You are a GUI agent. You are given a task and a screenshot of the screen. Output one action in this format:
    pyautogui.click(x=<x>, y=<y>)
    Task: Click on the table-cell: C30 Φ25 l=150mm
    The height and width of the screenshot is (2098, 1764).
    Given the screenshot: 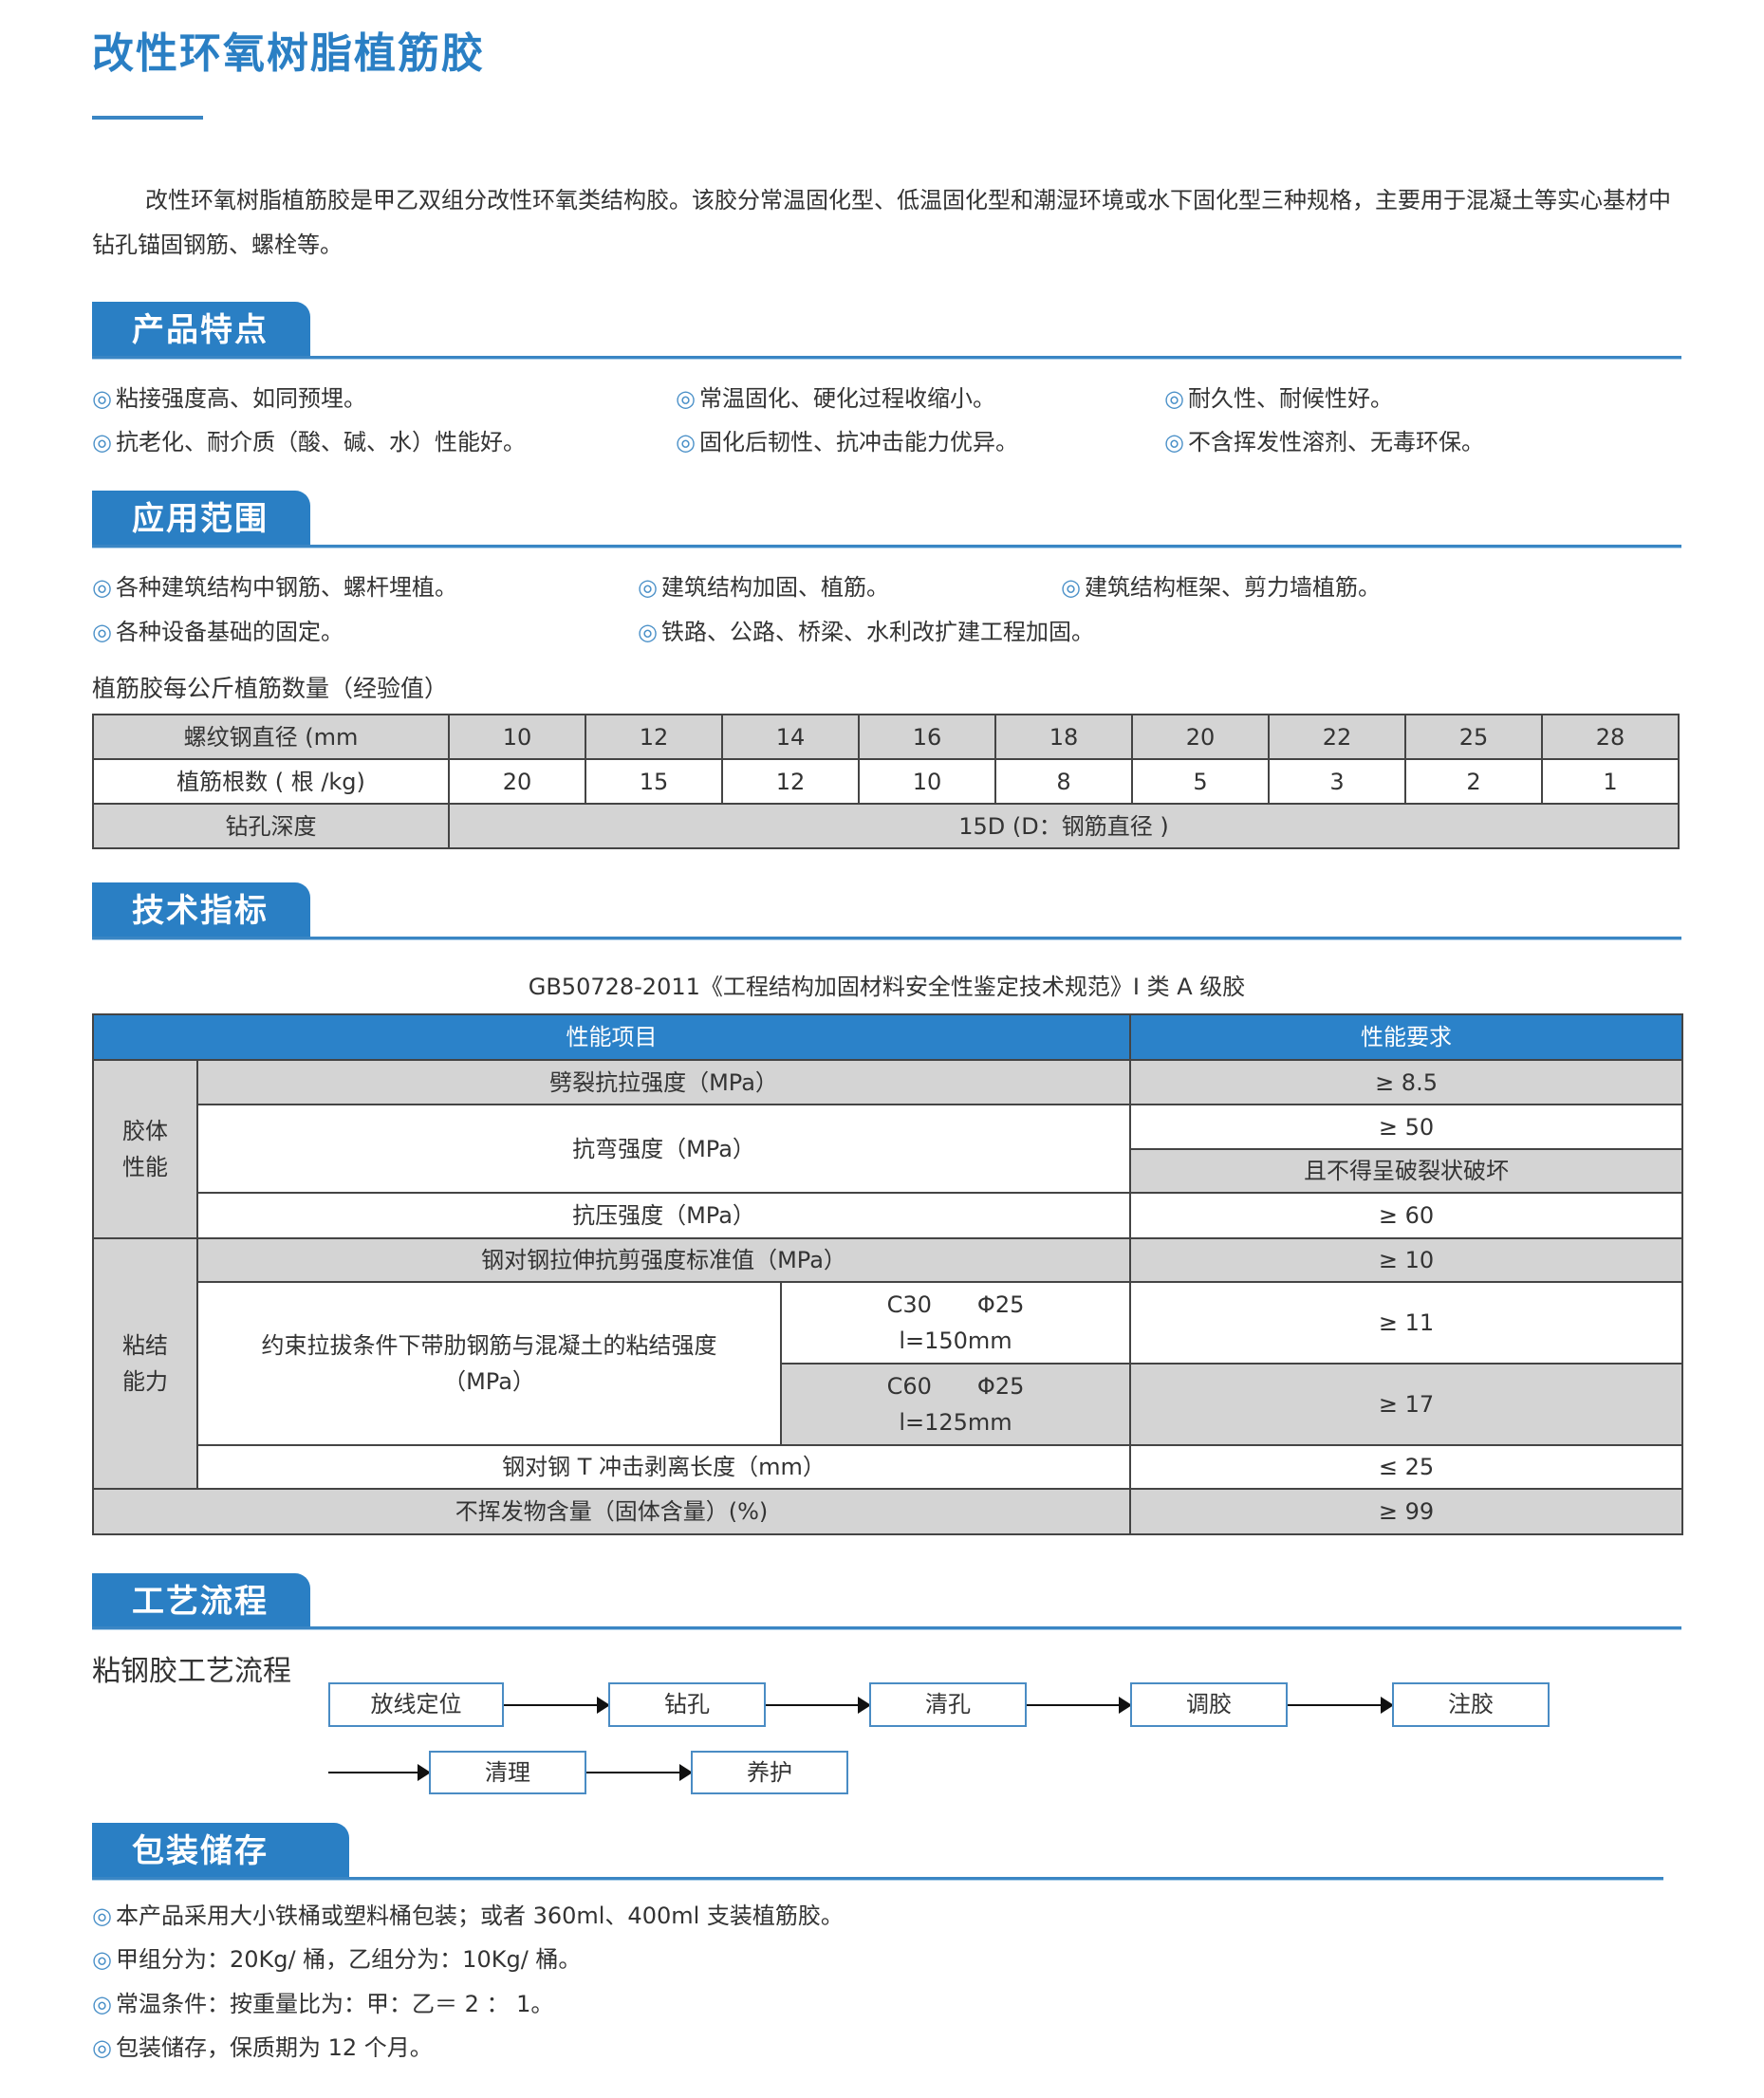 What is the action you would take?
    pyautogui.click(x=955, y=1323)
    